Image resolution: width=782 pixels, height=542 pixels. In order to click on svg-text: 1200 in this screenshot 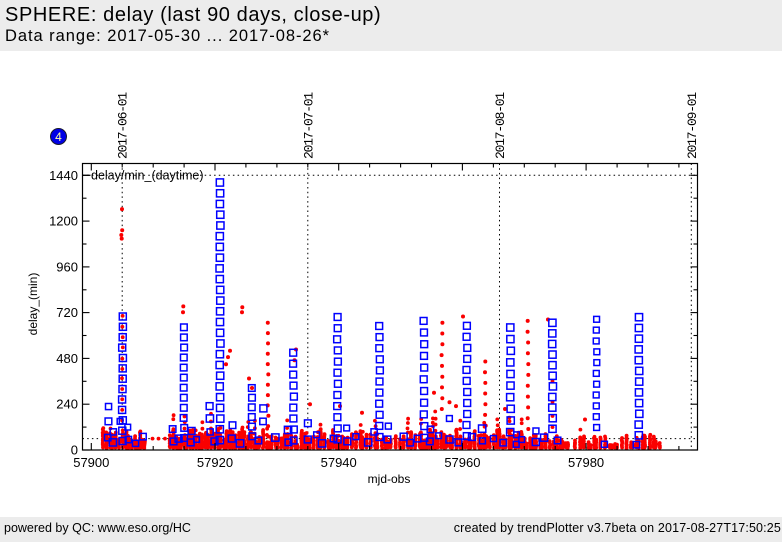, I will do `click(63, 221)`.